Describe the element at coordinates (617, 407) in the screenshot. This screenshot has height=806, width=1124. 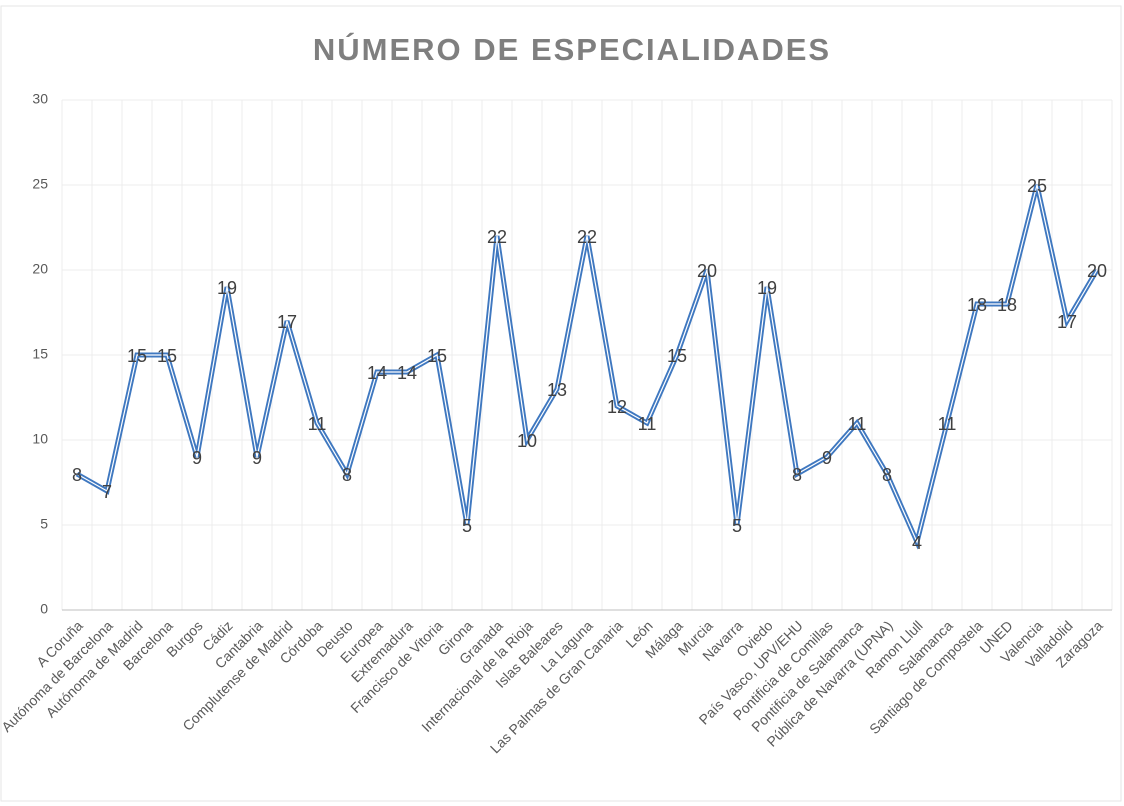
I see `data-label: 12` at that location.